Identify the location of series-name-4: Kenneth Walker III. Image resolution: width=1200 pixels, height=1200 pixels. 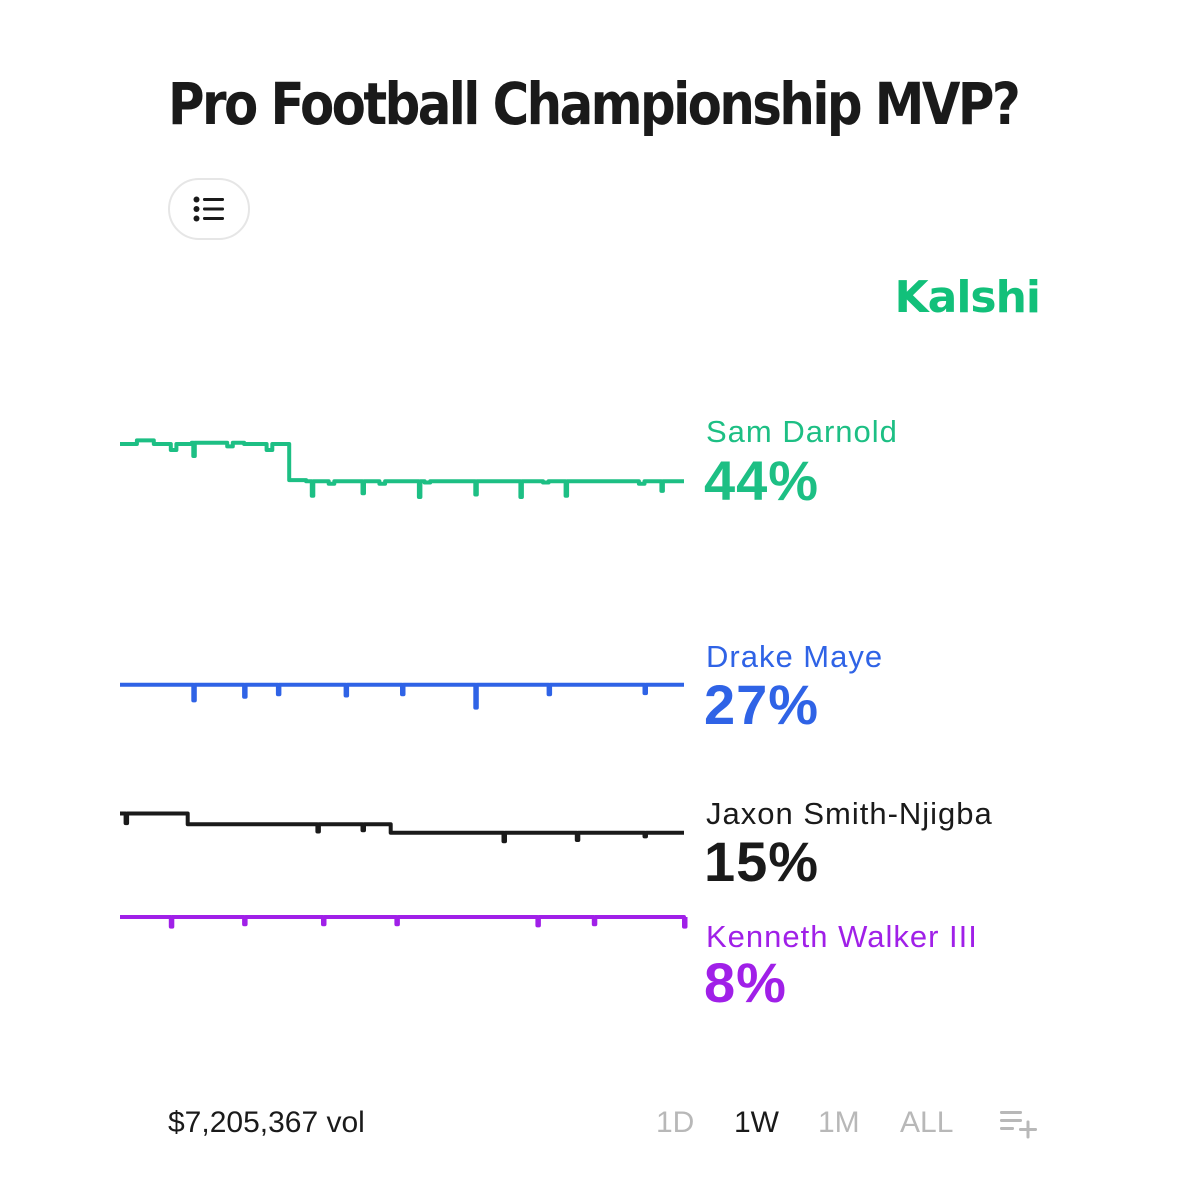
(842, 936).